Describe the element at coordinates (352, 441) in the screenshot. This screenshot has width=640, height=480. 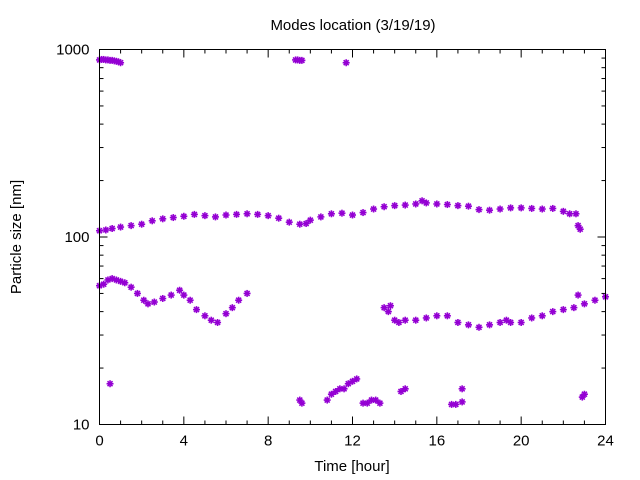
I see `x-tick-label: 12` at that location.